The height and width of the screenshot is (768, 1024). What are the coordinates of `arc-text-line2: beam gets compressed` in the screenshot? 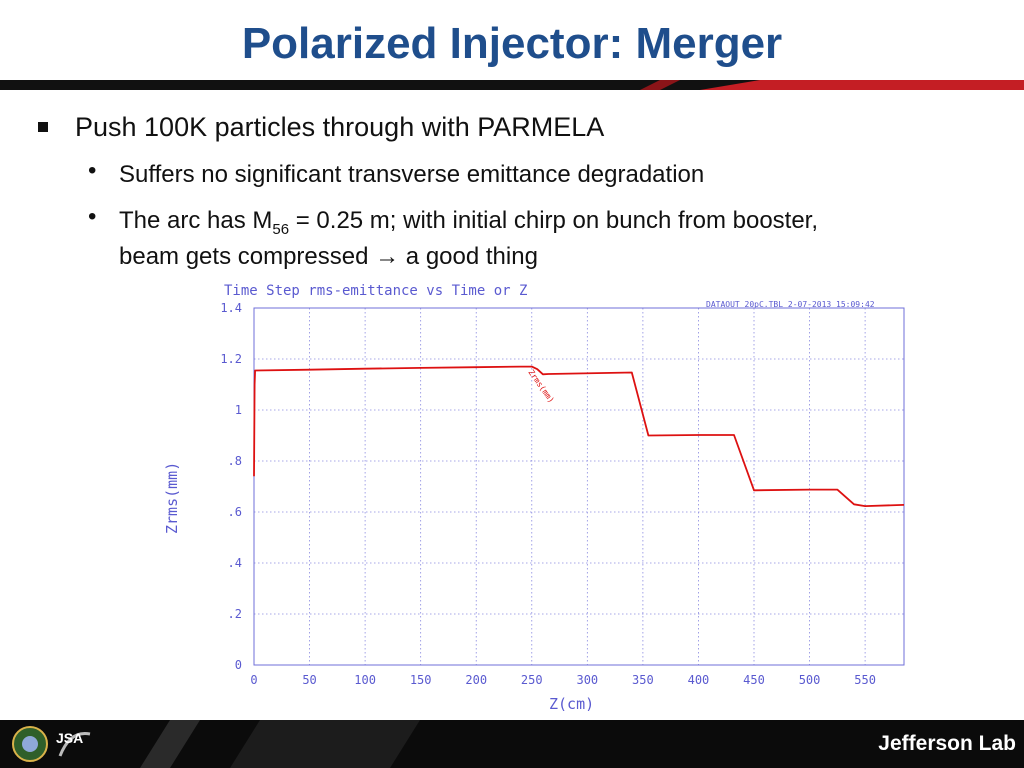 It's located at (244, 256).